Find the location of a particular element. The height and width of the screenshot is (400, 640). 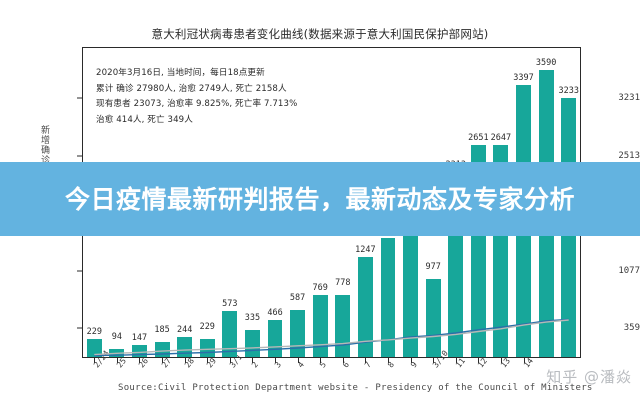

bar-value-label: 769 is located at coordinates (320, 288).